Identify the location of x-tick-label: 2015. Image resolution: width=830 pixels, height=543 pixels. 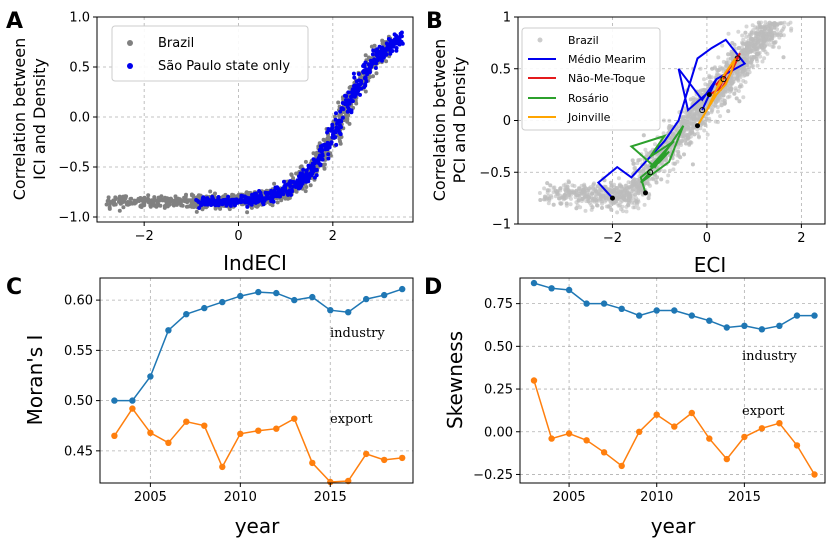
(744, 497).